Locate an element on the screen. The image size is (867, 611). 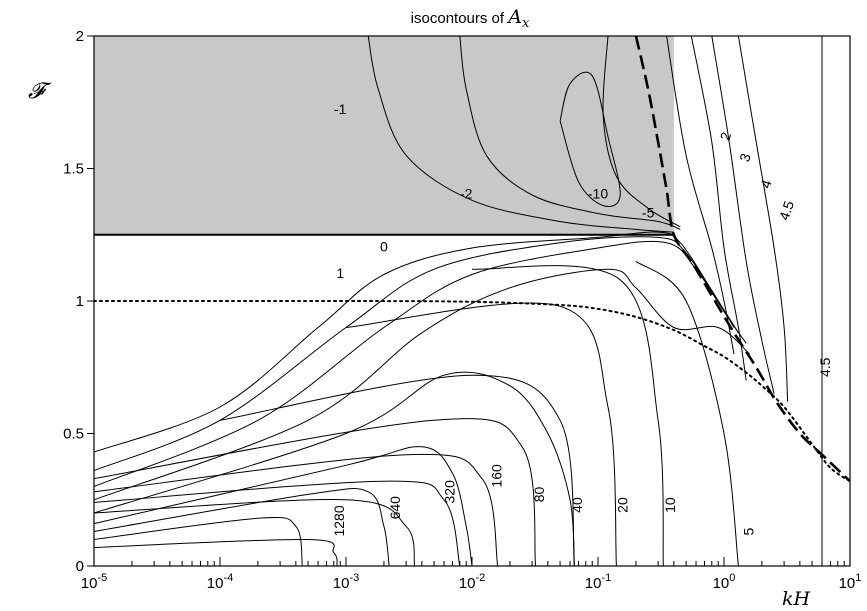
contour-label: 4 is located at coordinates (766, 184).